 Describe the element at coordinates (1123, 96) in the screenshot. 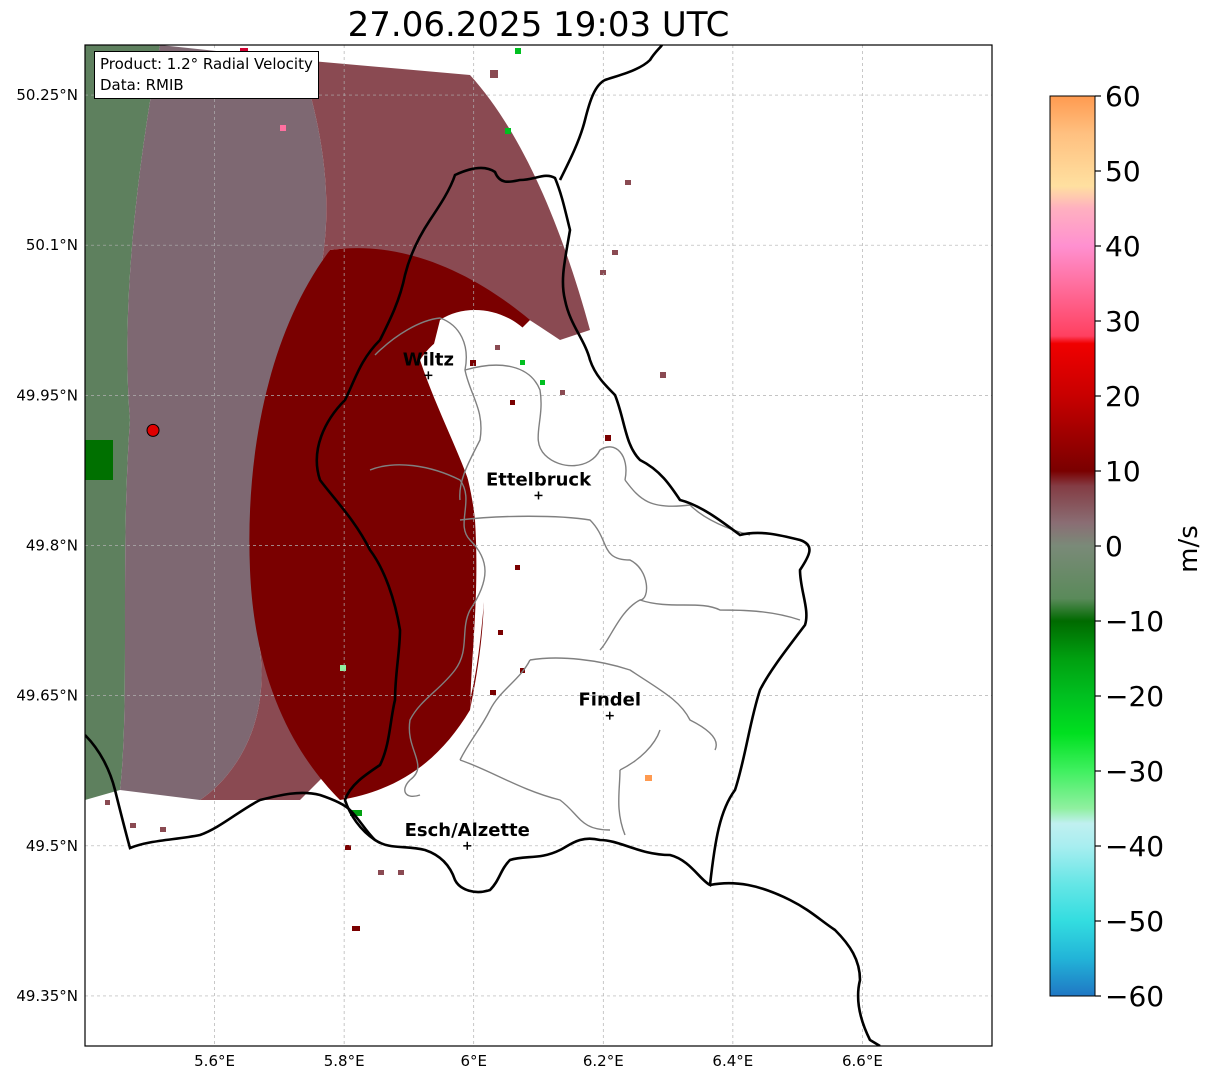

I see `colorbar-tick-label: 60` at that location.